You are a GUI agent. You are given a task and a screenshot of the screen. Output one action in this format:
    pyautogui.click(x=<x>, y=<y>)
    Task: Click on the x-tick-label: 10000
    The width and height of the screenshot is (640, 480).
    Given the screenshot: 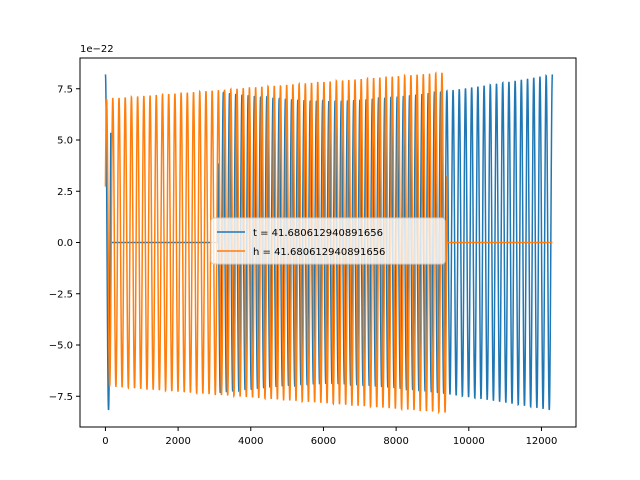 What is the action you would take?
    pyautogui.click(x=469, y=441)
    